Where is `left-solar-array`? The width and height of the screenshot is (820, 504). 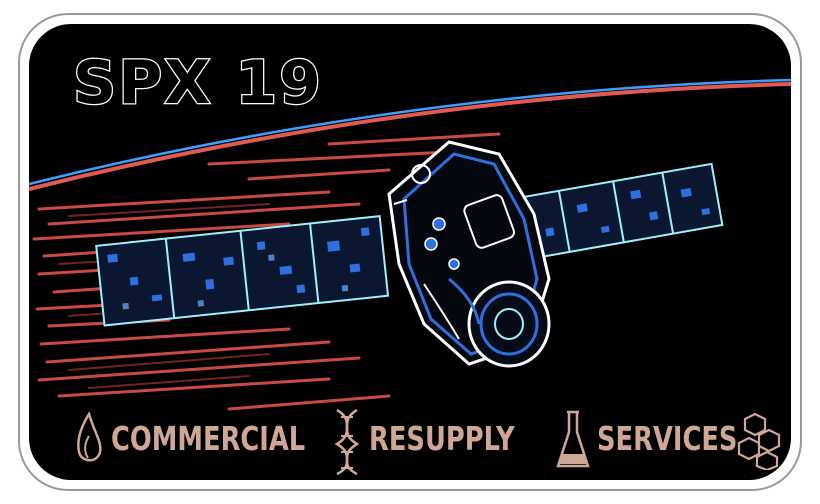 left-solar-array is located at coordinates (242, 271).